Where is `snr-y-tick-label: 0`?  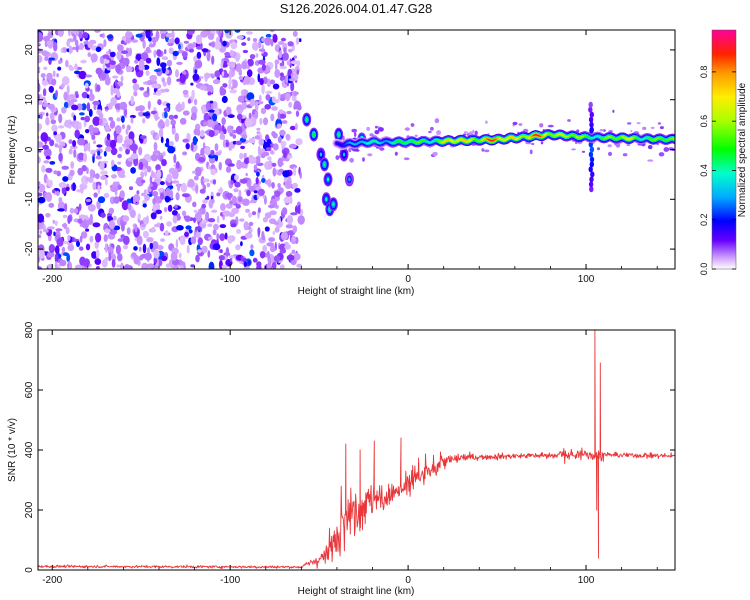
snr-y-tick-label: 0 is located at coordinates (29, 570).